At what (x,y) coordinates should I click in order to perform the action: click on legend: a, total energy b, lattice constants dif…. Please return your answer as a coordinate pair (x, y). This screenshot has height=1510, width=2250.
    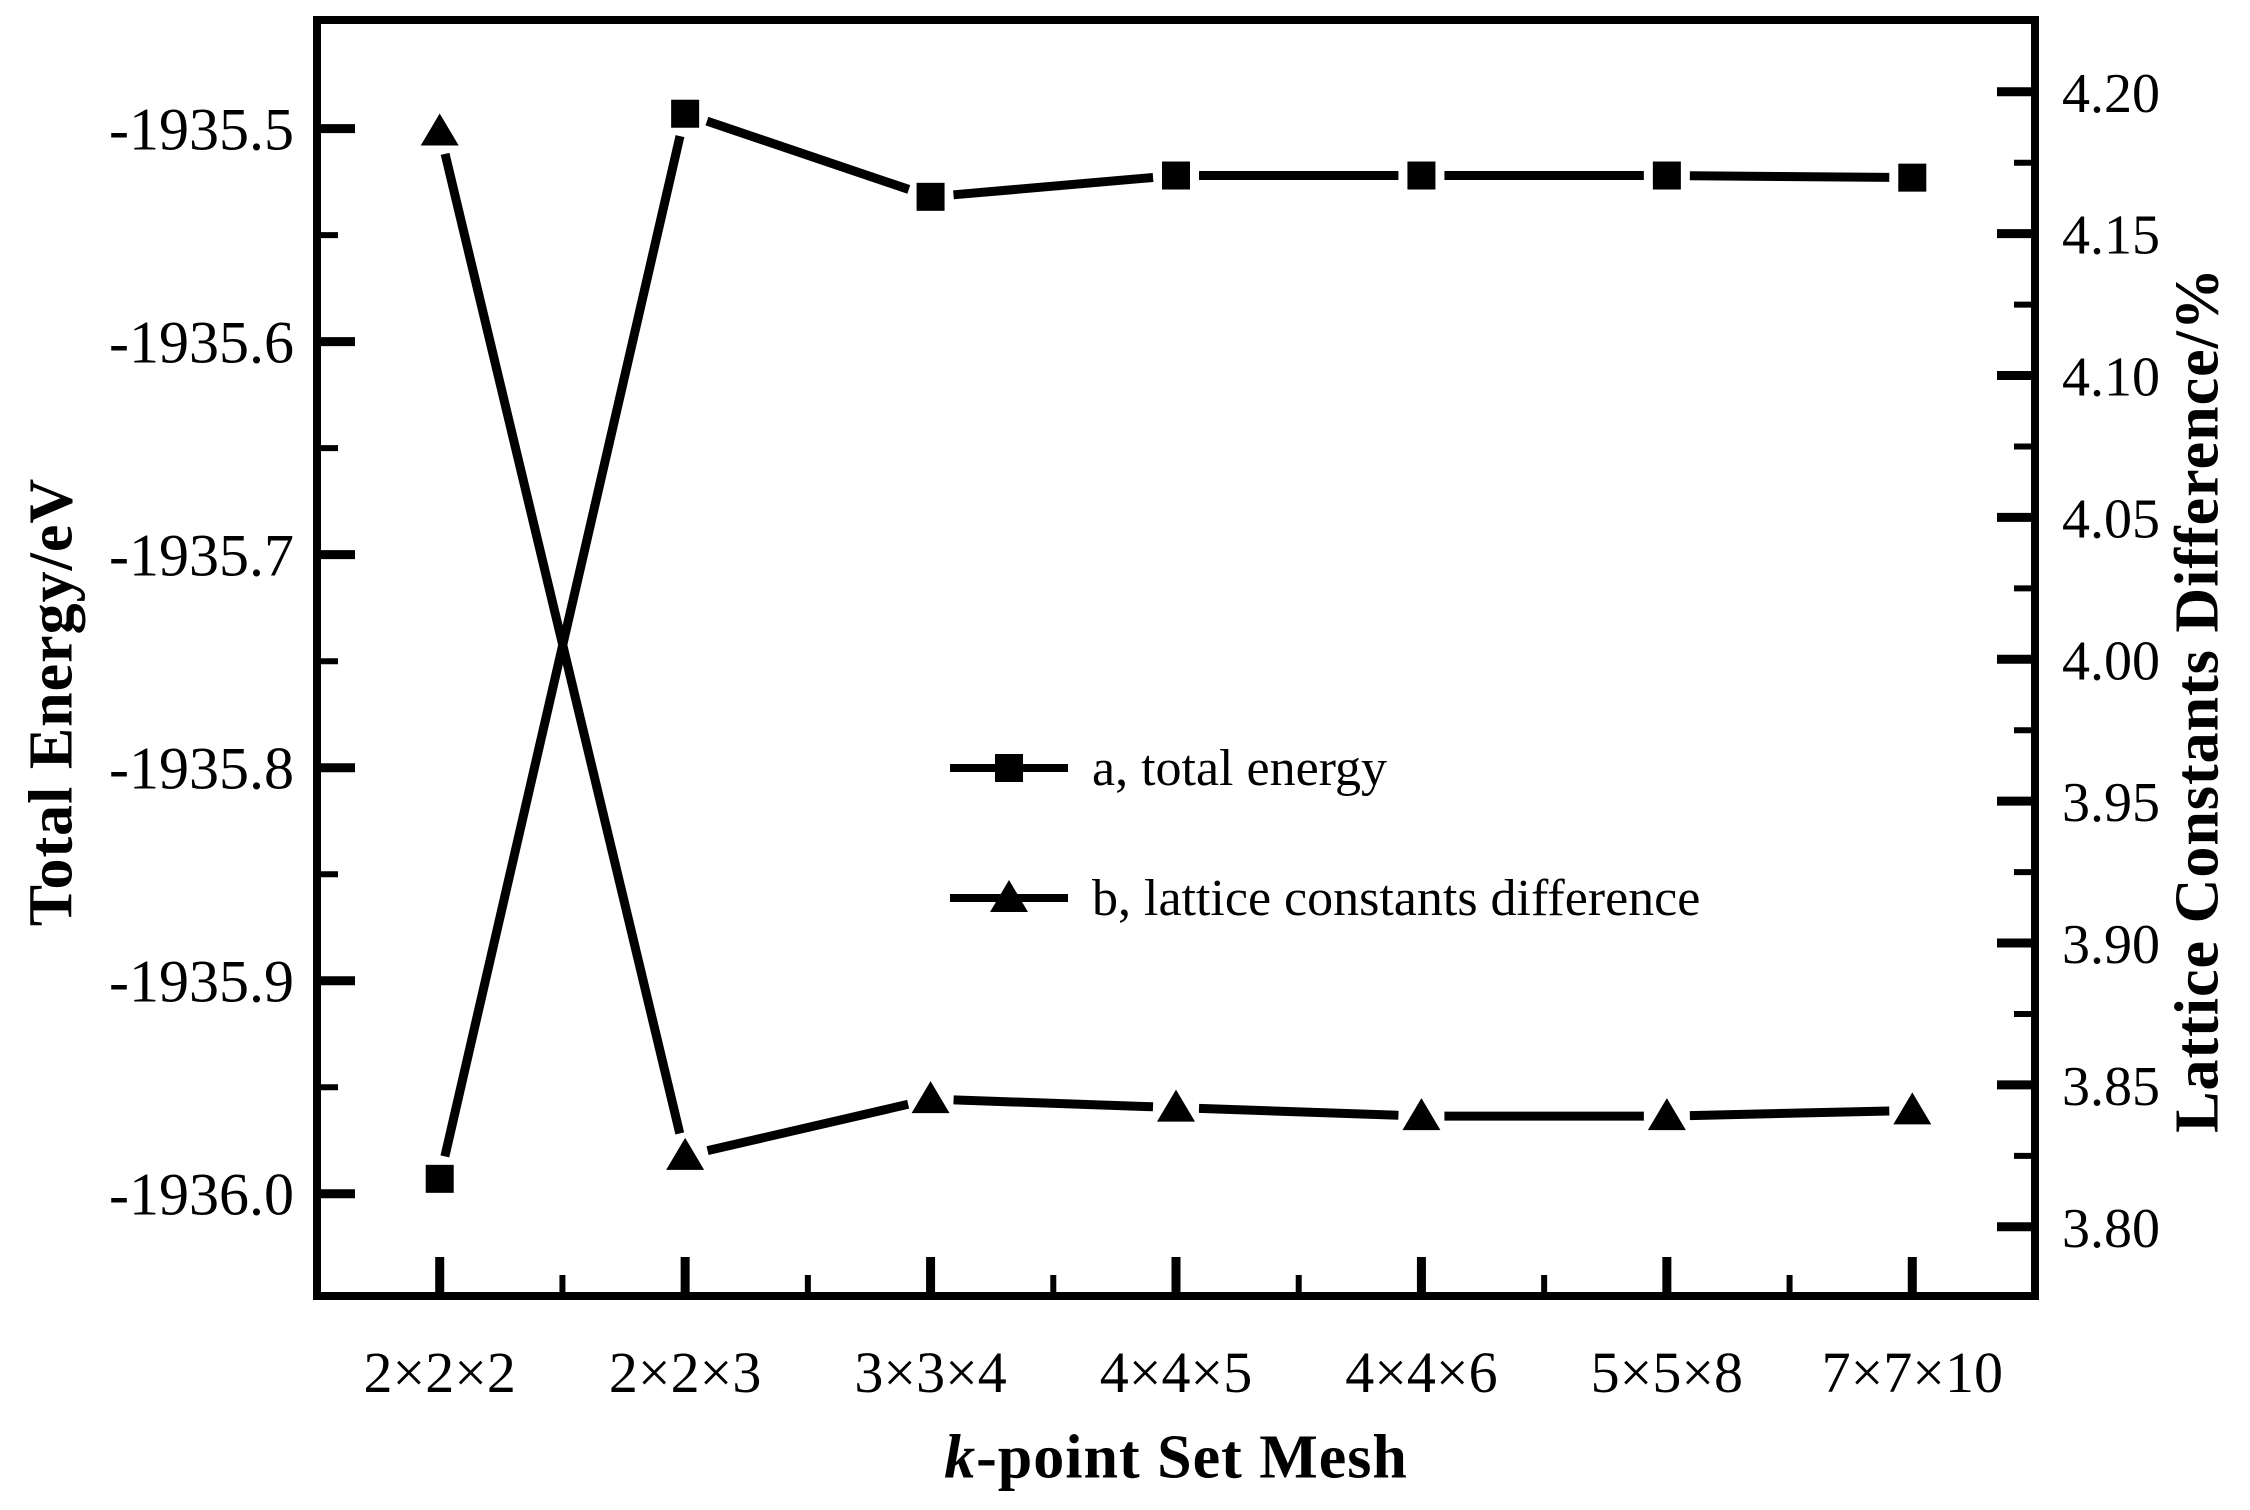
    Looking at the image, I should click on (1325, 833).